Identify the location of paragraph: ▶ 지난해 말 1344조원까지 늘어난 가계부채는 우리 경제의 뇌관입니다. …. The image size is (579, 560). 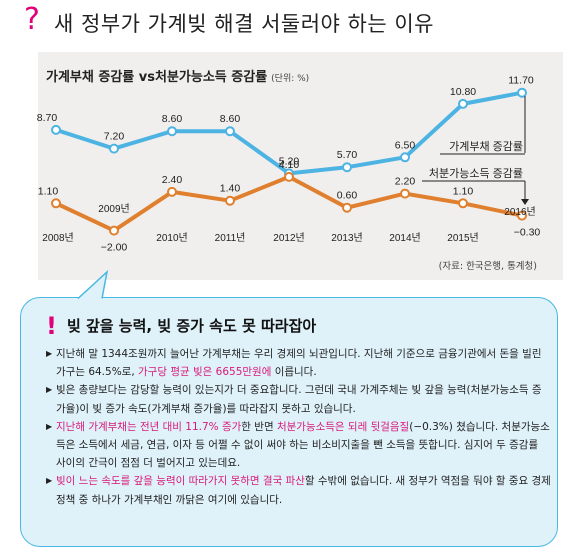
(298, 363).